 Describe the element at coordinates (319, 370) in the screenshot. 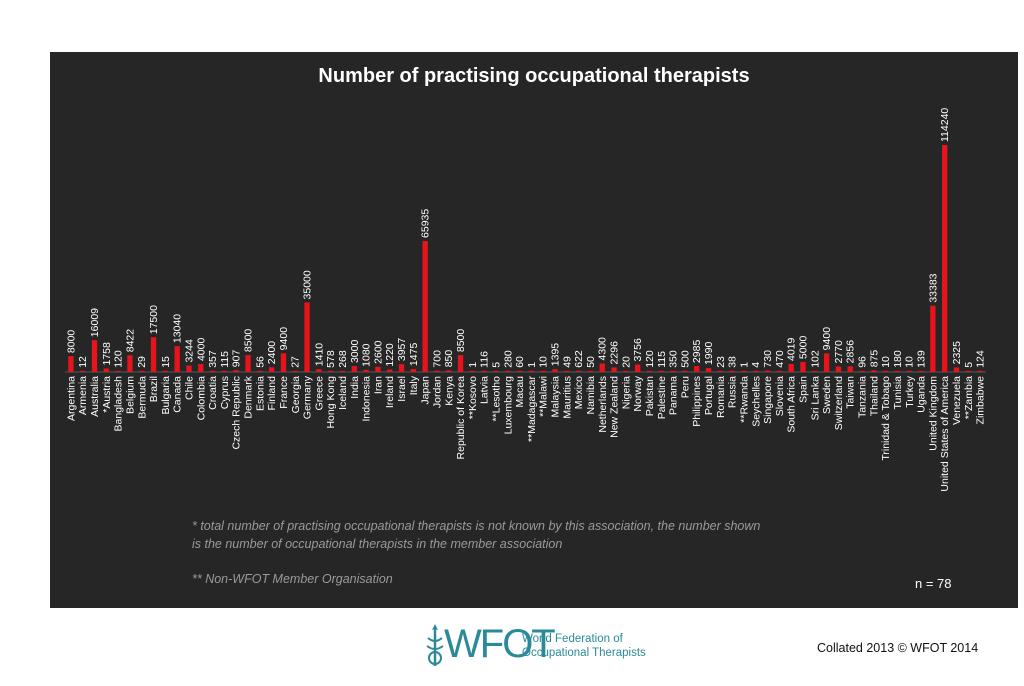

I see `bar-greece` at that location.